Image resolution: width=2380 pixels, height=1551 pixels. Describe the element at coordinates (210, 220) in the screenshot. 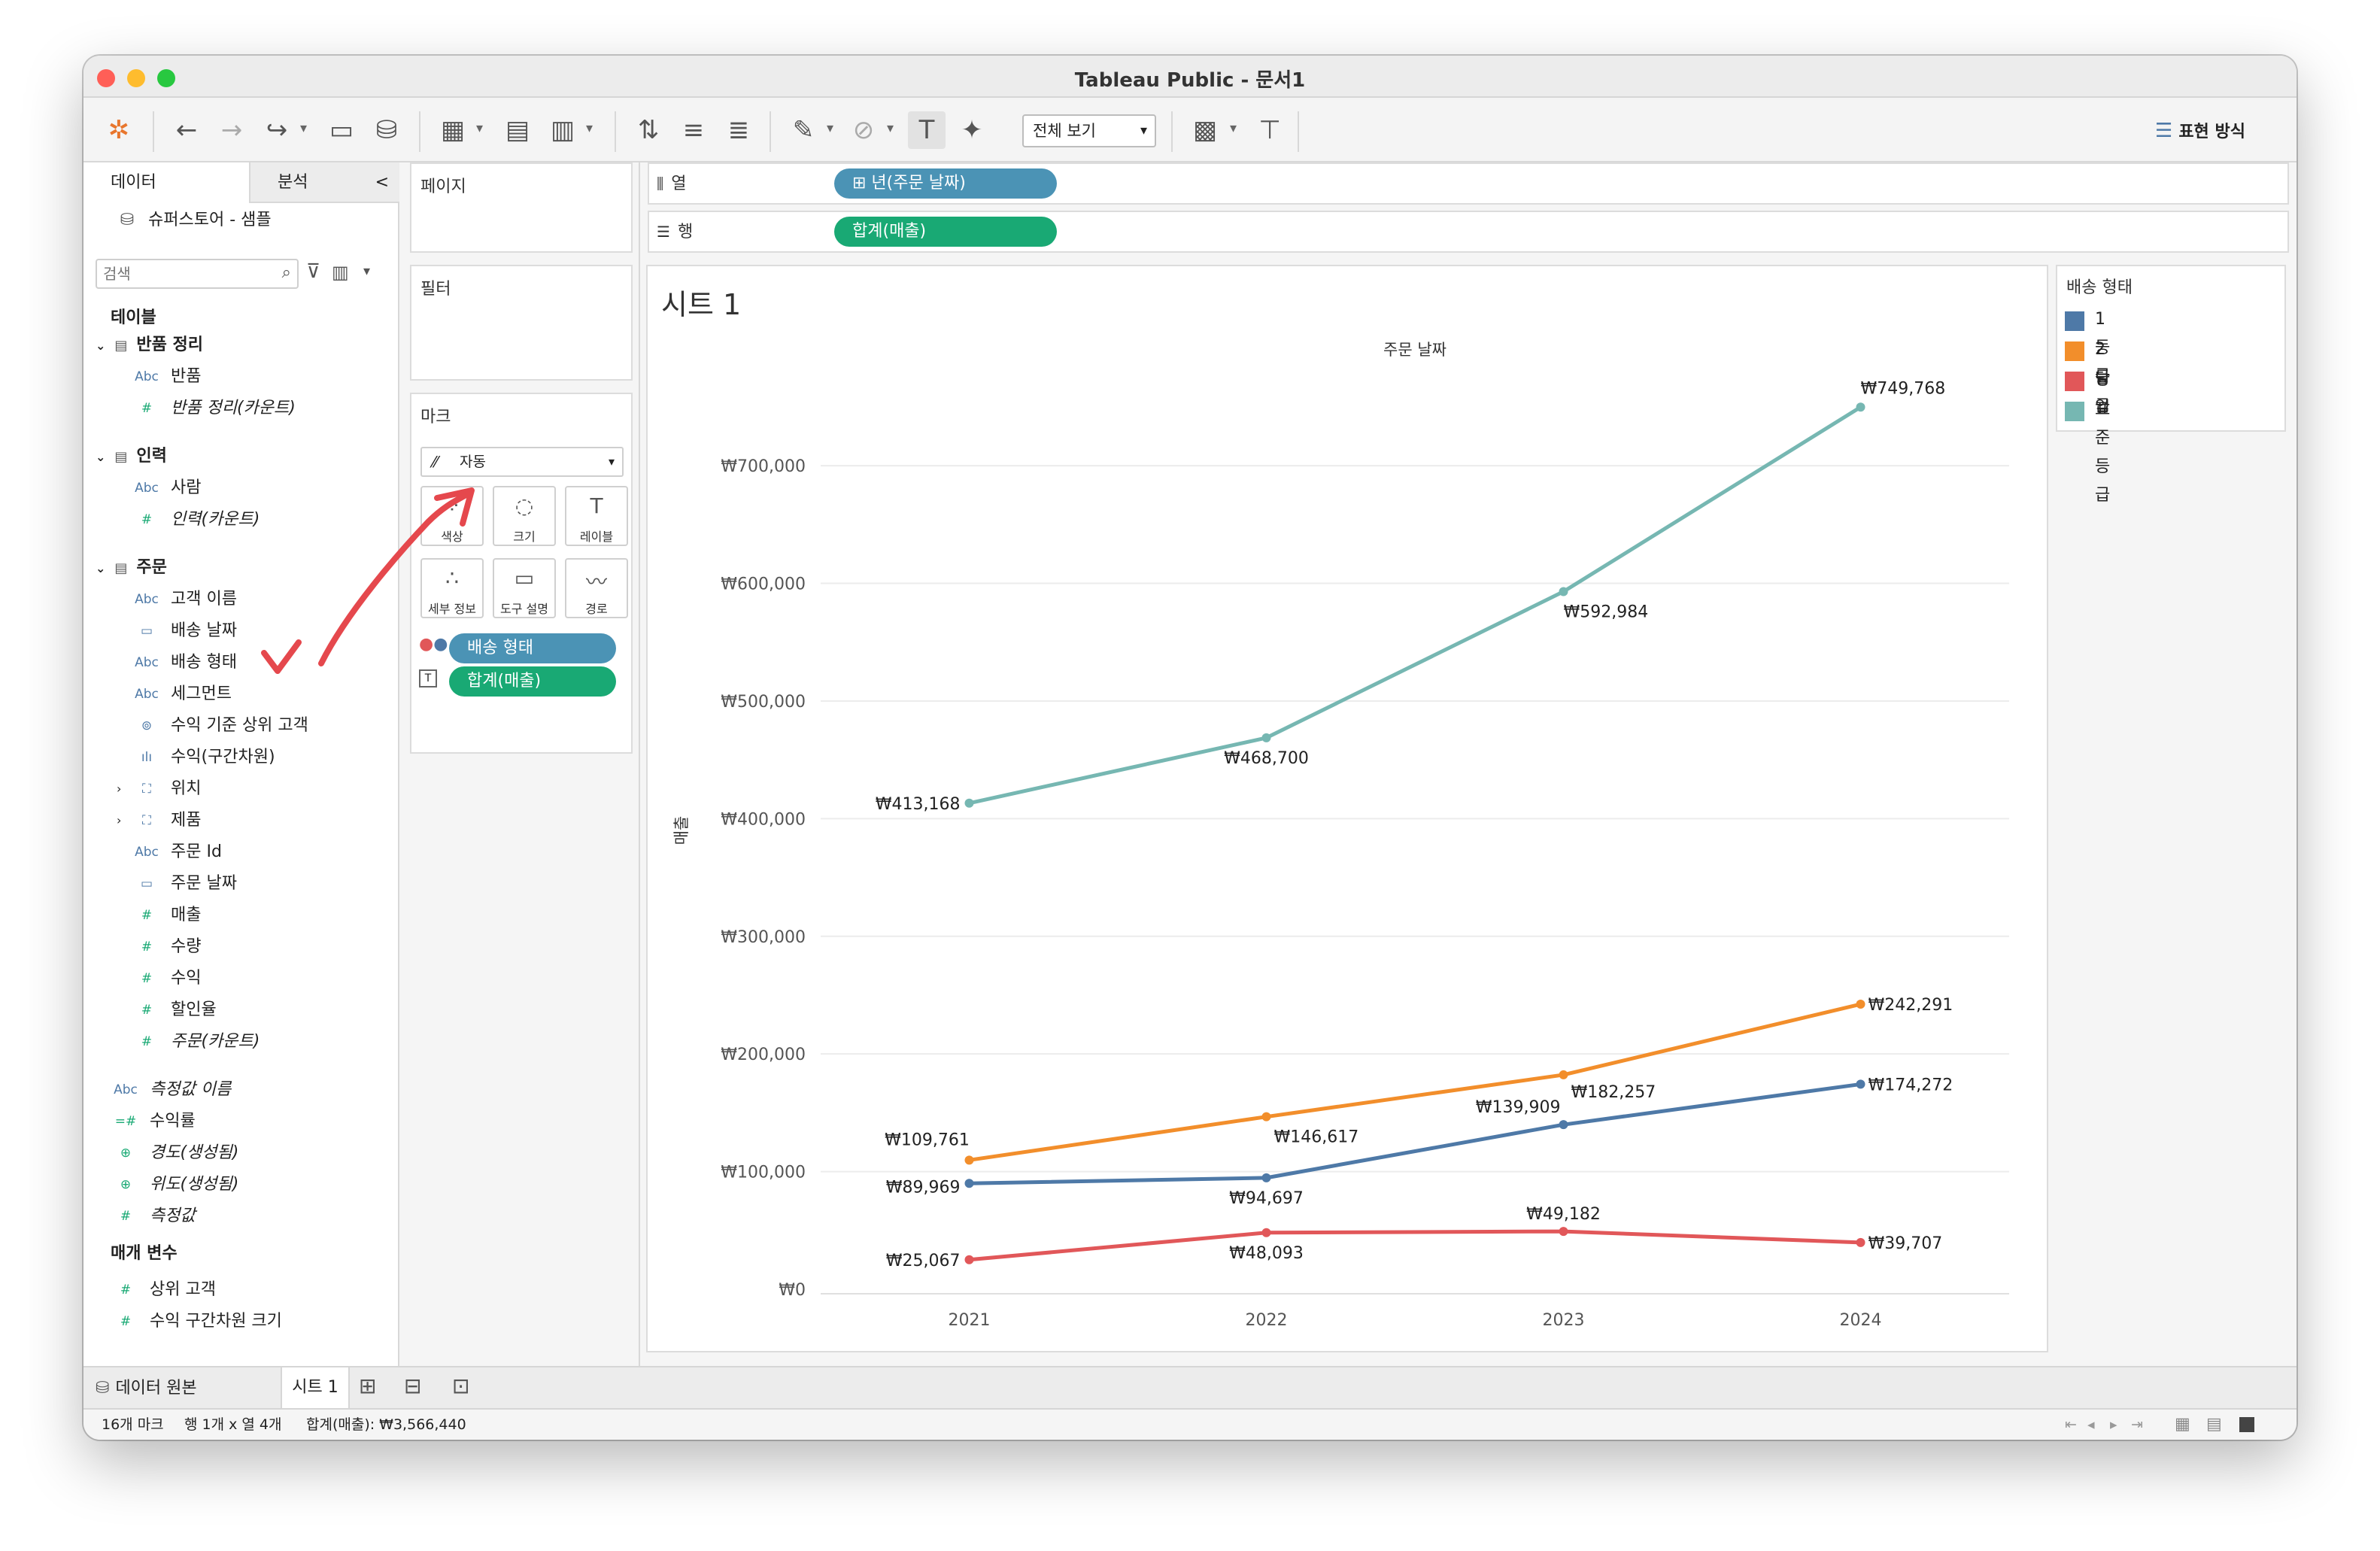

I see `datasource-name: 슈퍼스토어 - 샘플` at that location.